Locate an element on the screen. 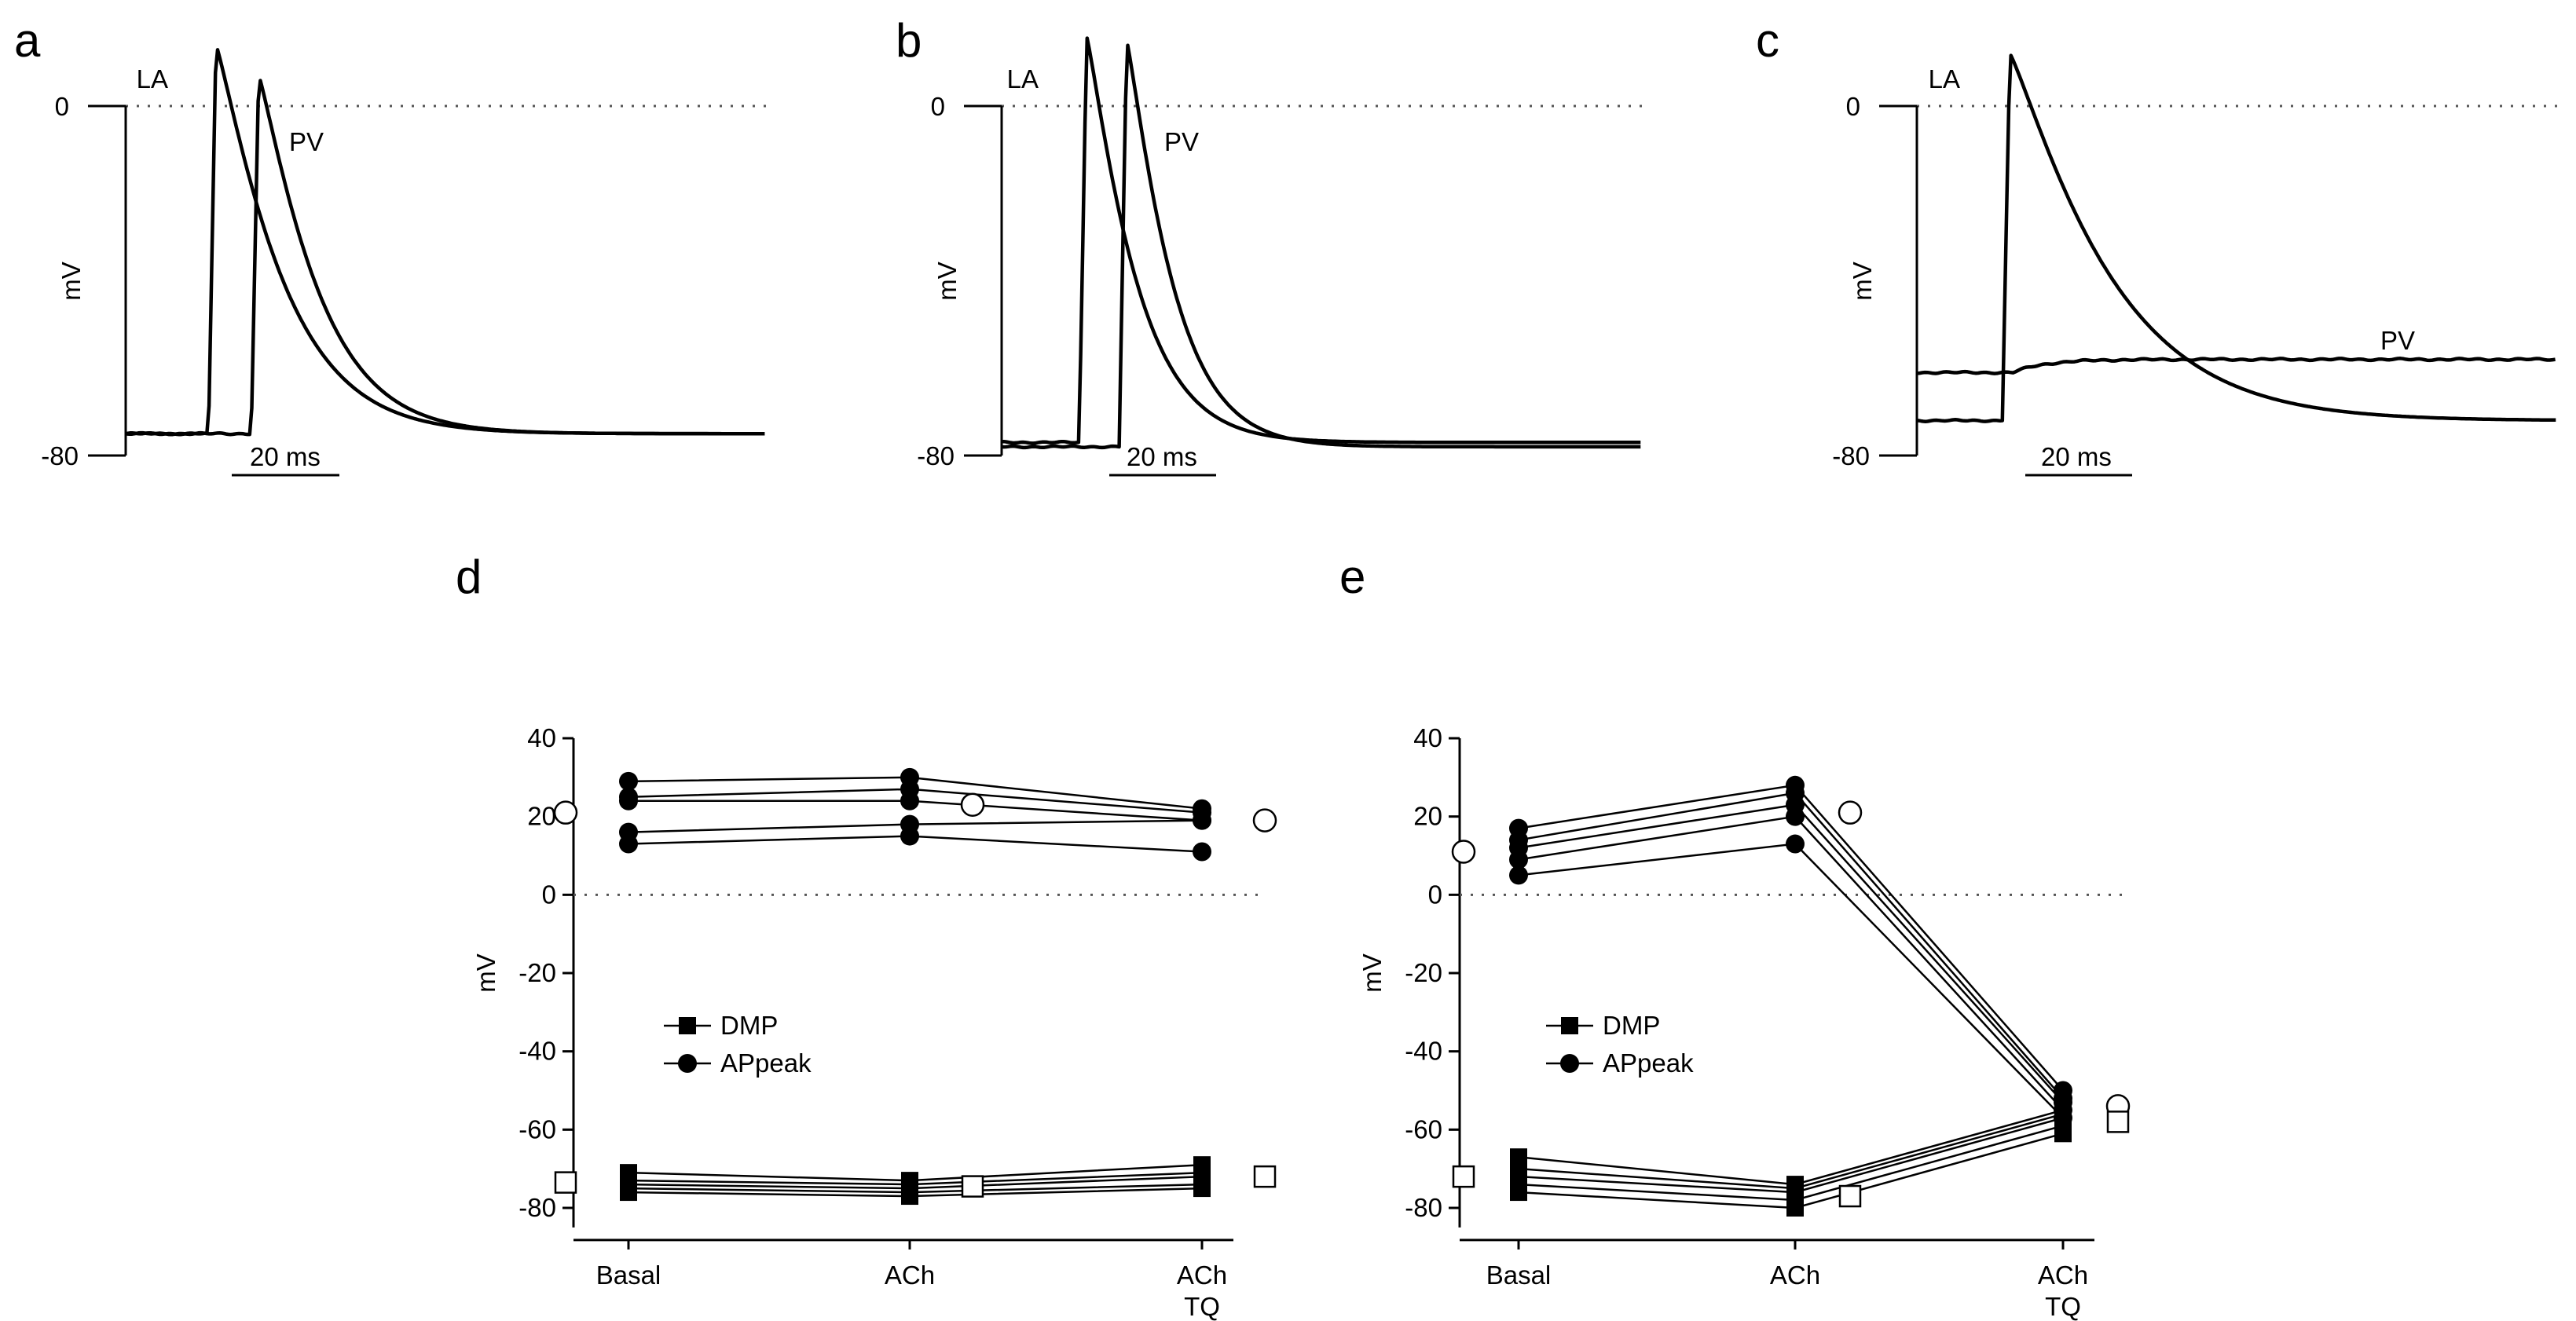  trace-panel-a: a0 -80 mV LA PV 20 ms is located at coordinates (390, 246).